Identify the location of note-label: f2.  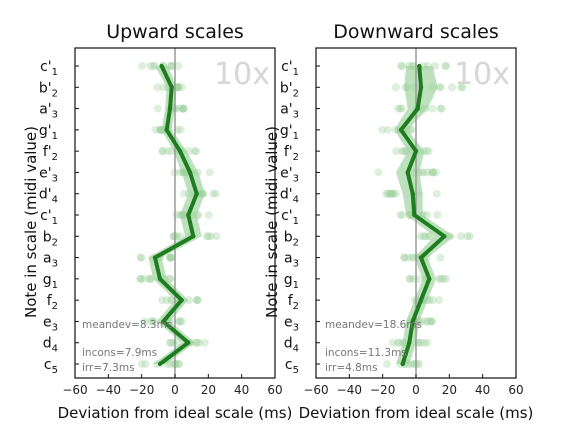
(293, 302).